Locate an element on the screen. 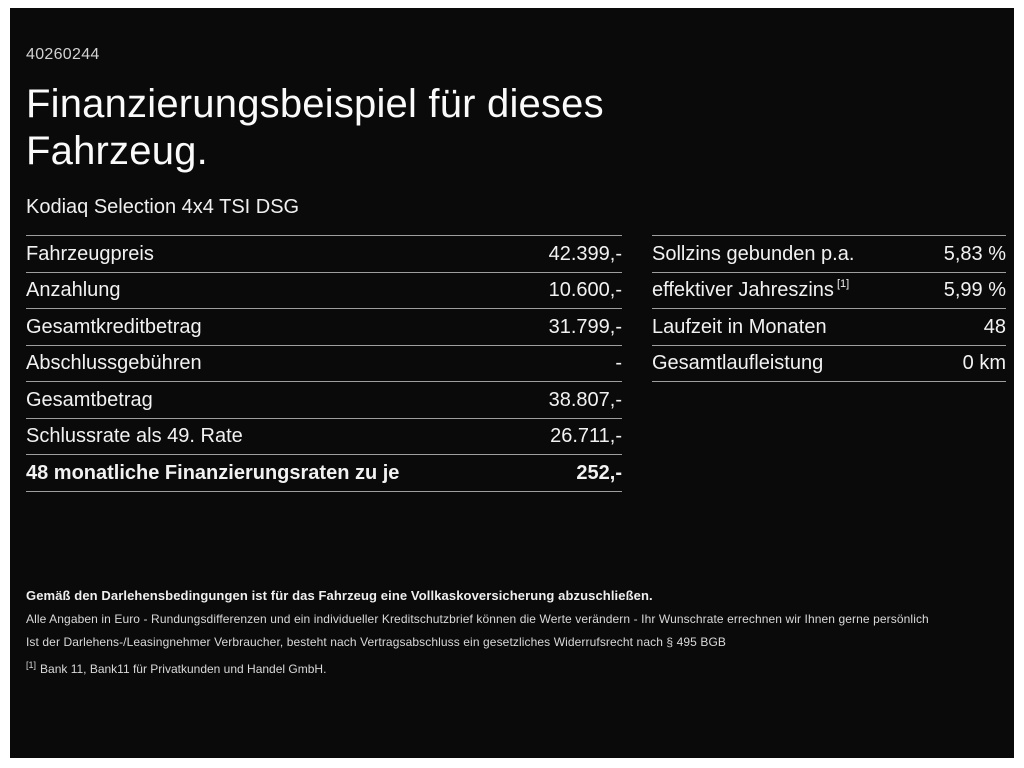  table-row: Schlussrate als 49. Rate 26.711,- is located at coordinates (324, 437).